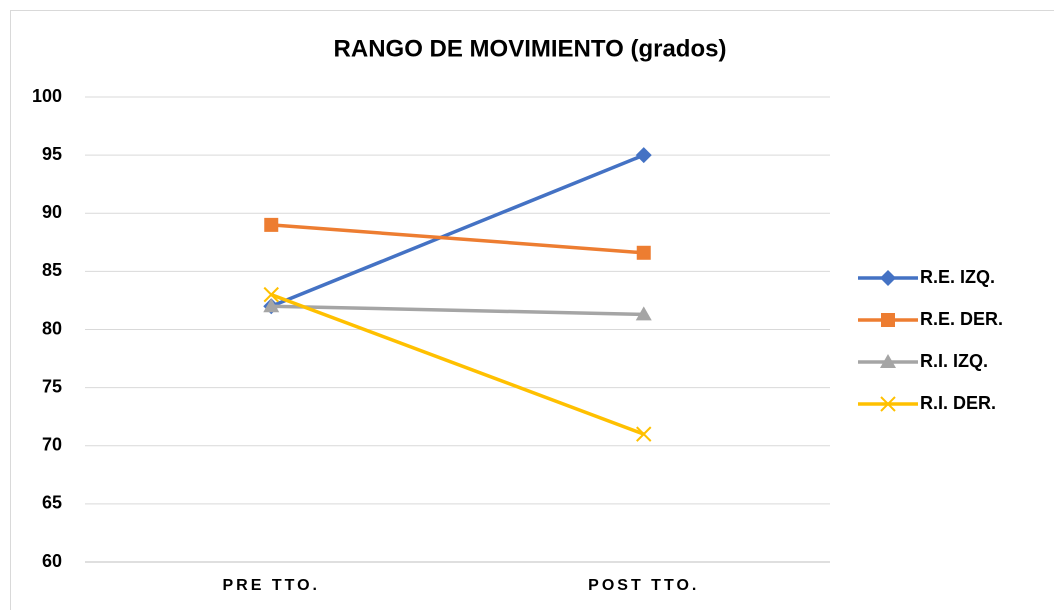 The image size is (1054, 610). What do you see at coordinates (958, 403) in the screenshot?
I see `legend-label: R.I. DER.` at bounding box center [958, 403].